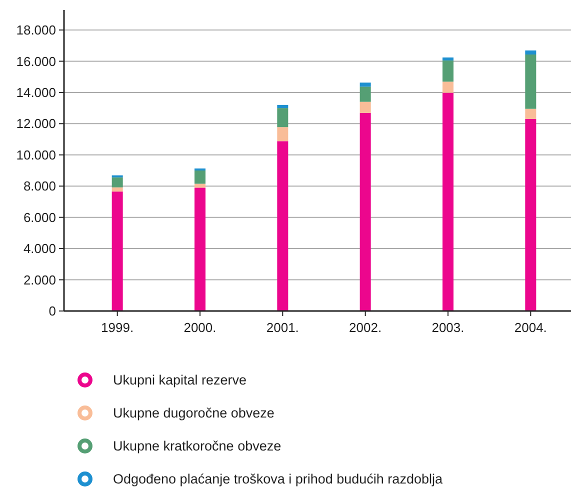 This screenshot has width=571, height=489. What do you see at coordinates (180, 380) in the screenshot?
I see `legend-label: Ukupni kapital rezerve` at bounding box center [180, 380].